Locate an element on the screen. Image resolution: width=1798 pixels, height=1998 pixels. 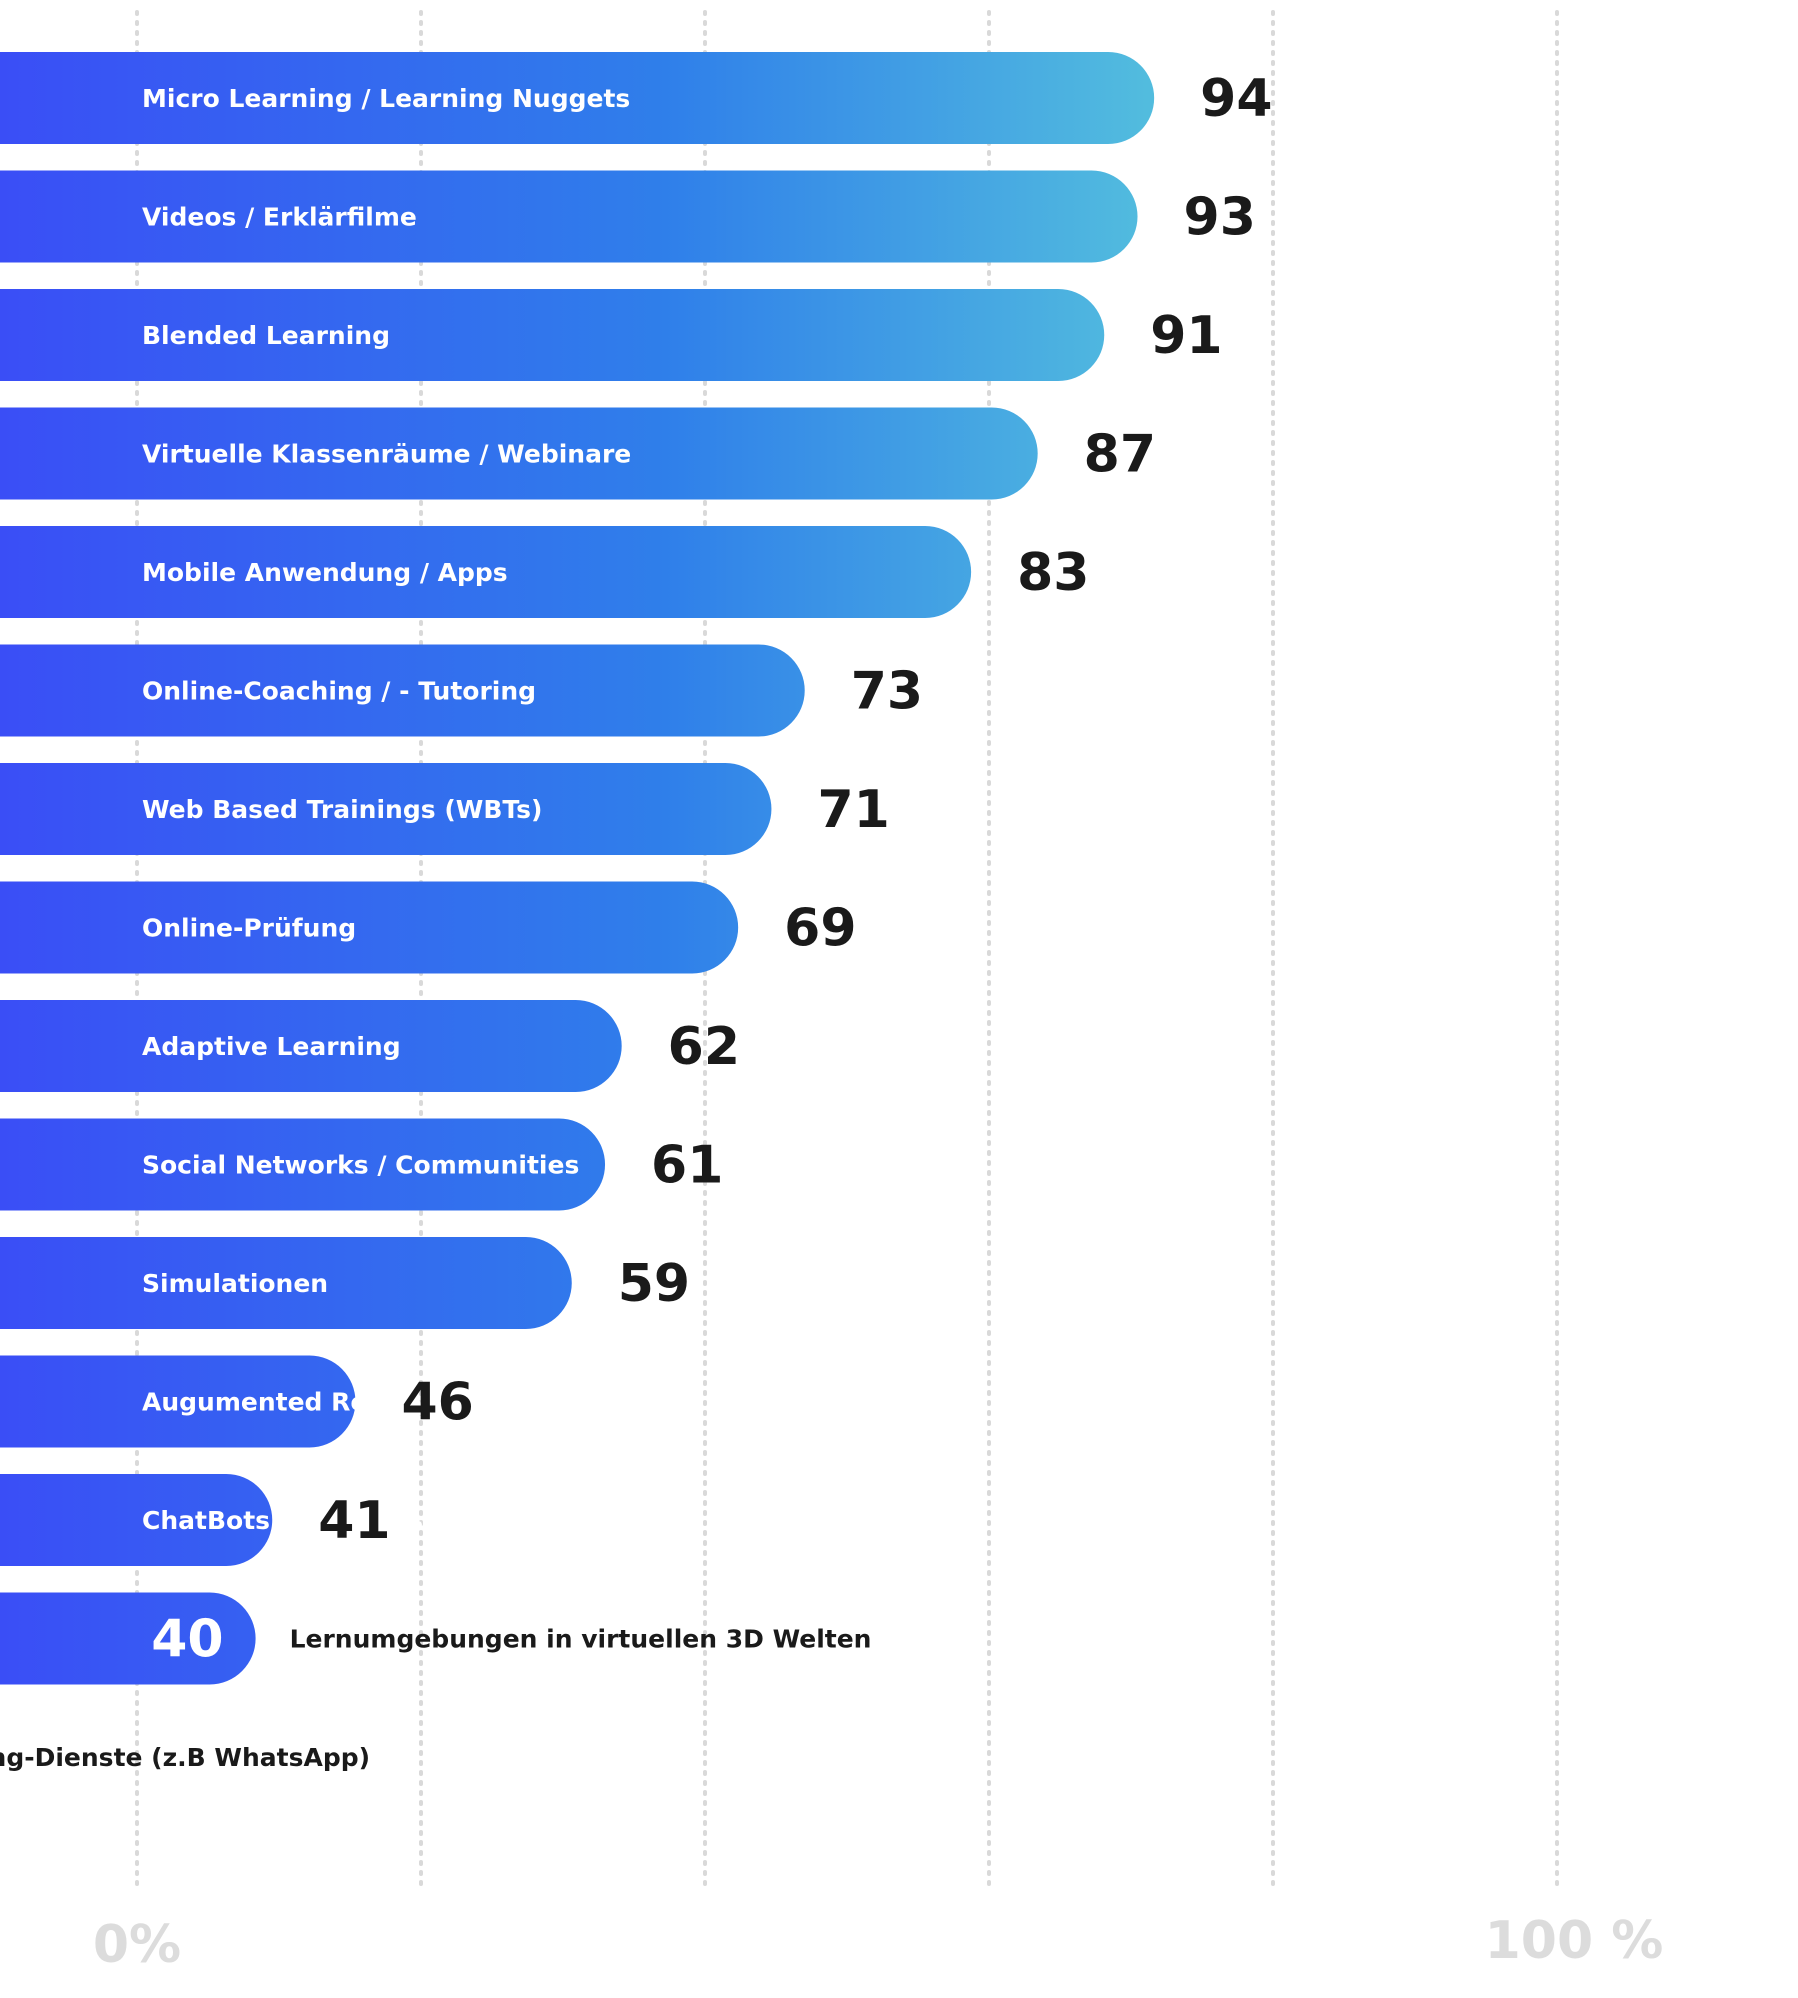
category-label: Online-Prüfung is located at coordinates (249, 928).